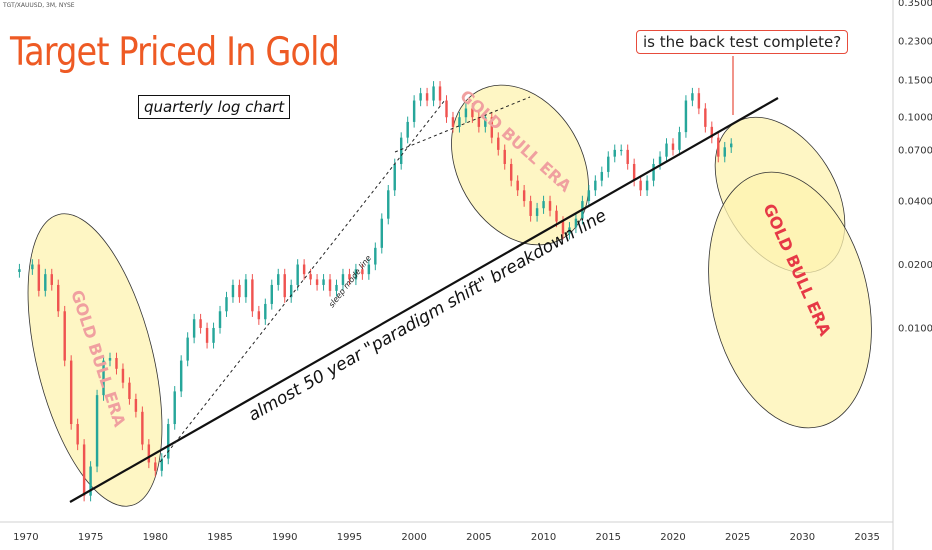 The width and height of the screenshot is (932, 550). I want to click on x-tick-label: 1985, so click(219, 537).